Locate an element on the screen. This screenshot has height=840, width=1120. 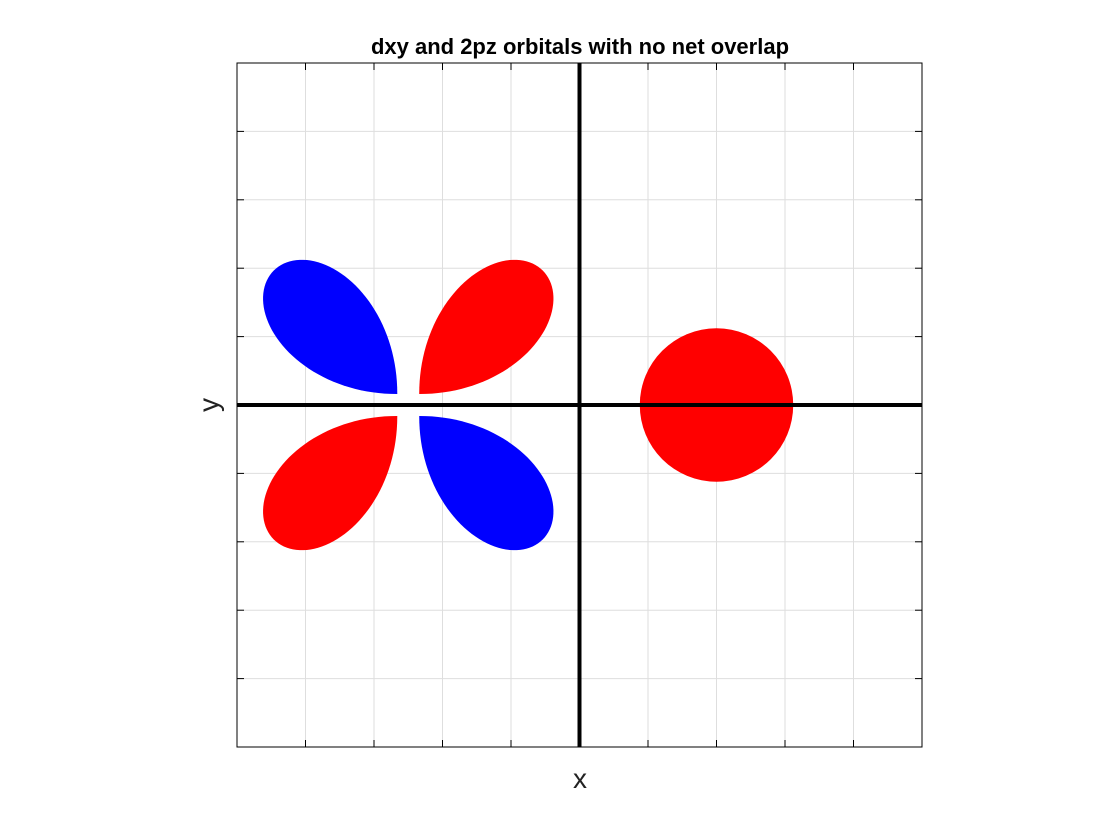
dxy-lobe-upper-right-positive is located at coordinates (486, 327).